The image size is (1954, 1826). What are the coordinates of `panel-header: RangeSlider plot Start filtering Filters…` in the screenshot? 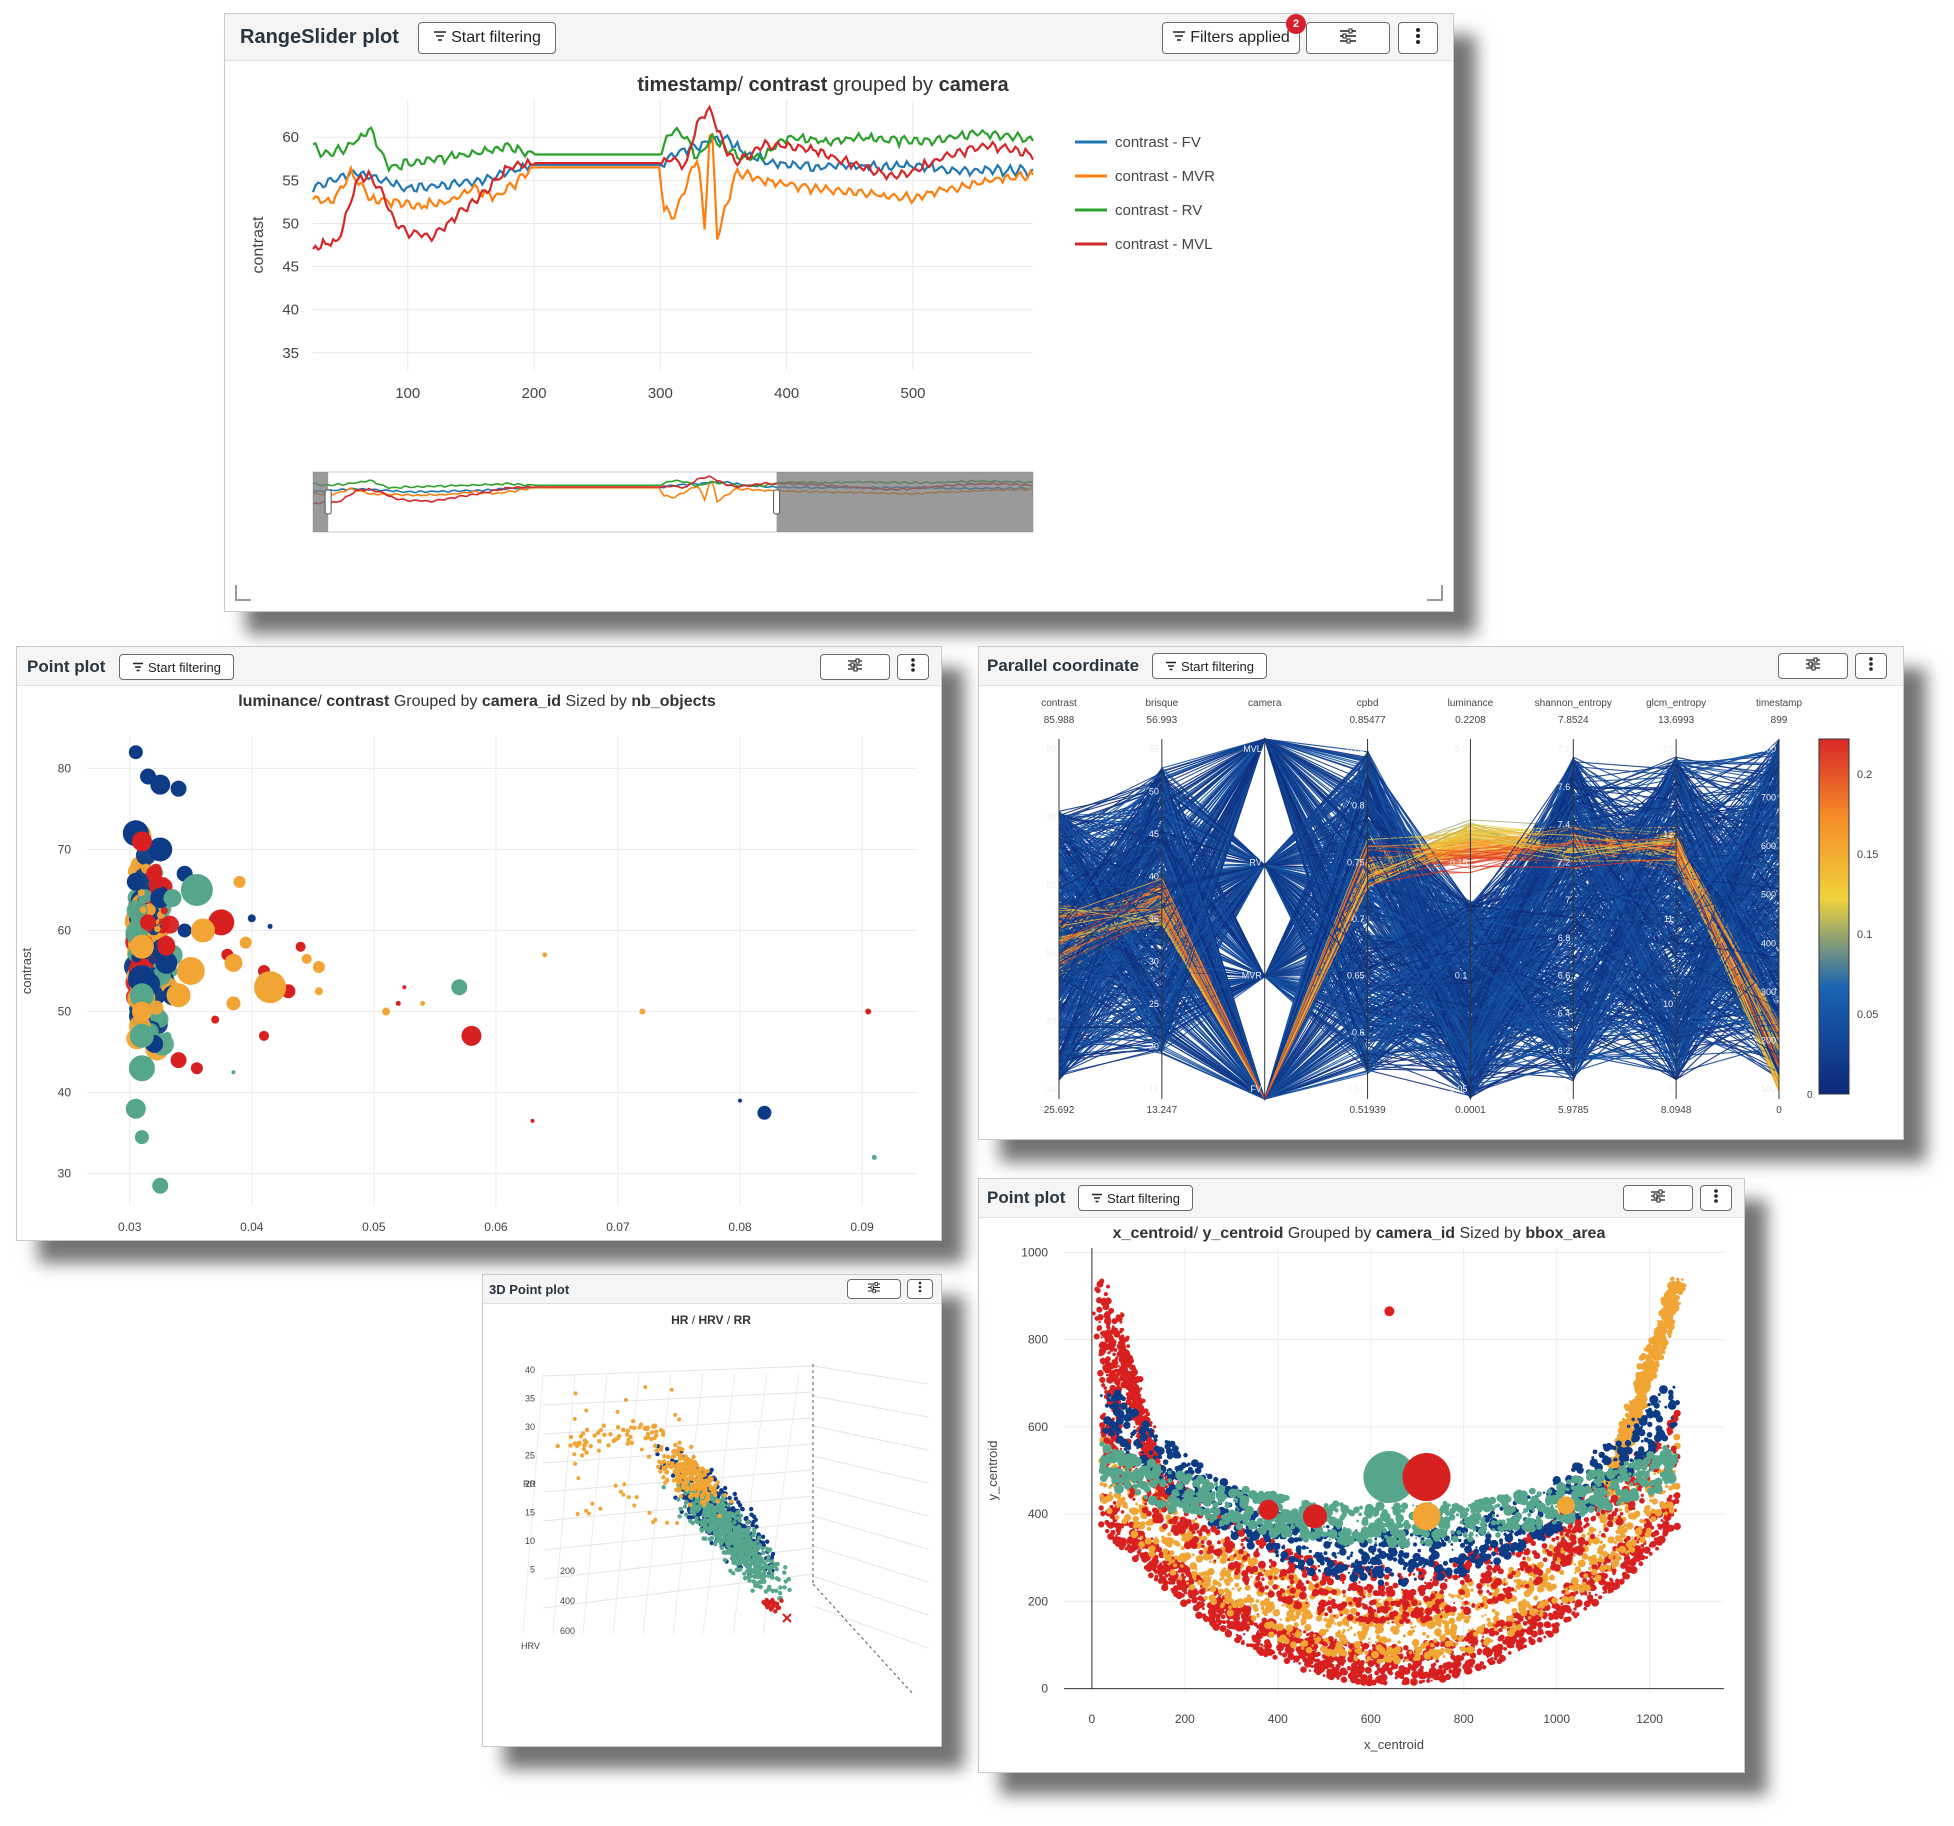 It's located at (839, 37).